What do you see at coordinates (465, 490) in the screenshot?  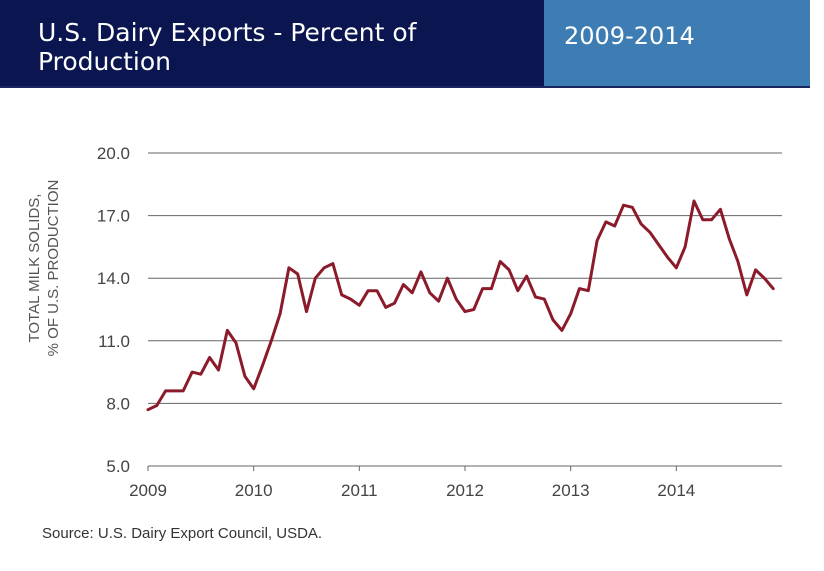 I see `x-tick-label: 2012` at bounding box center [465, 490].